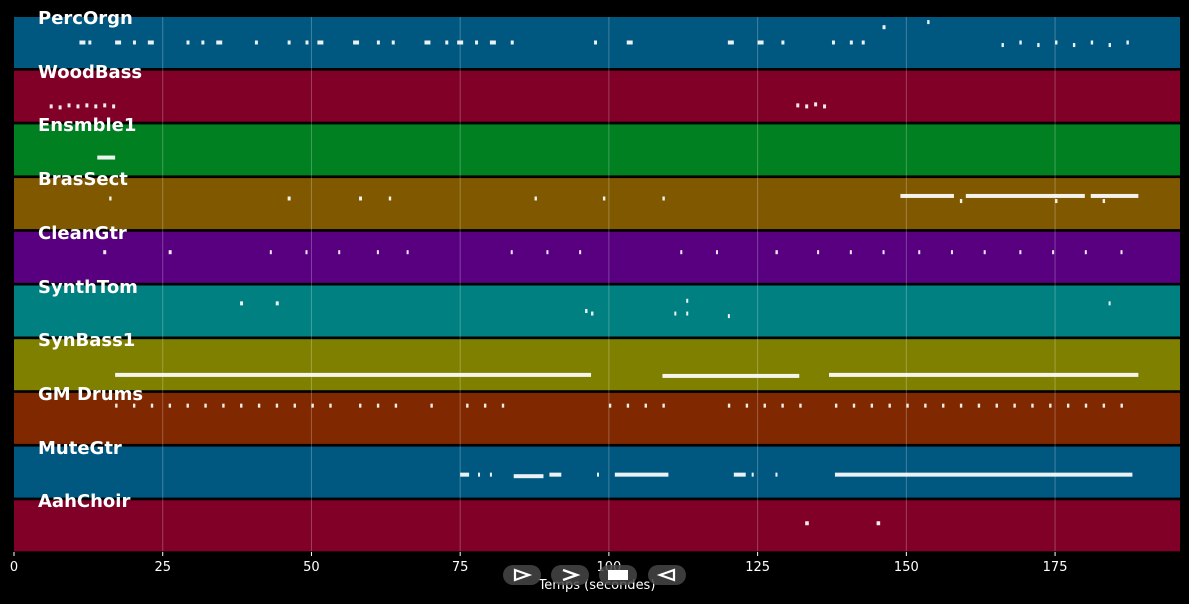  I want to click on x-tick-label: 25, so click(162, 567).